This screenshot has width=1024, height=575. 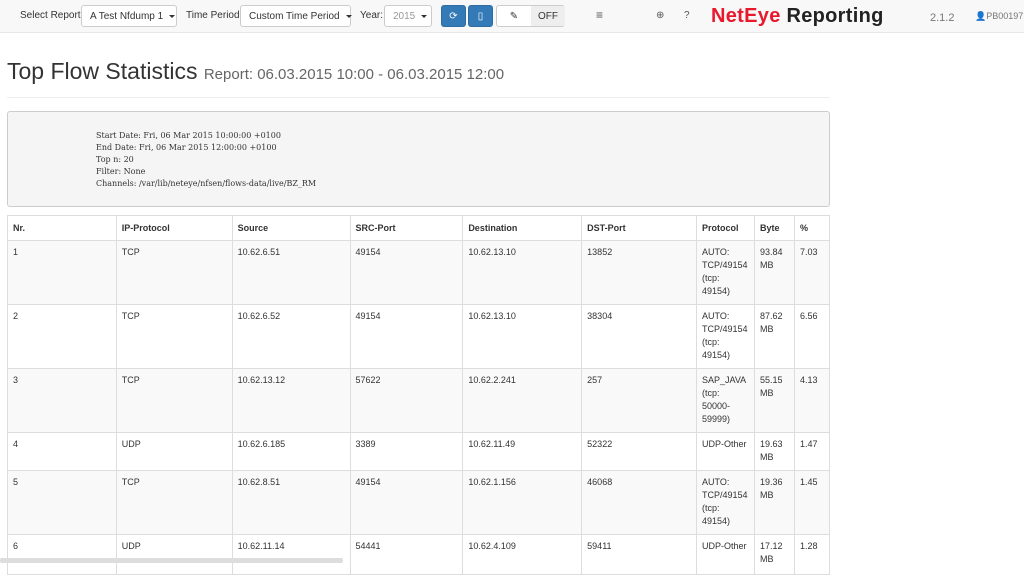 What do you see at coordinates (660, 15) in the screenshot?
I see `globe-icon: ⊕` at bounding box center [660, 15].